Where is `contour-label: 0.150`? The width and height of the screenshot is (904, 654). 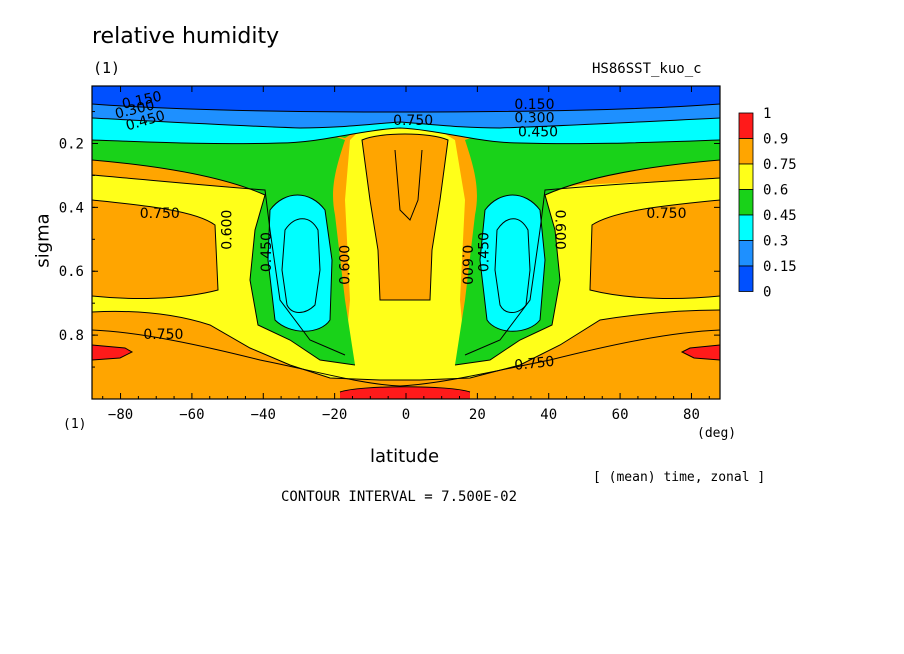
contour-label: 0.150 is located at coordinates (534, 105).